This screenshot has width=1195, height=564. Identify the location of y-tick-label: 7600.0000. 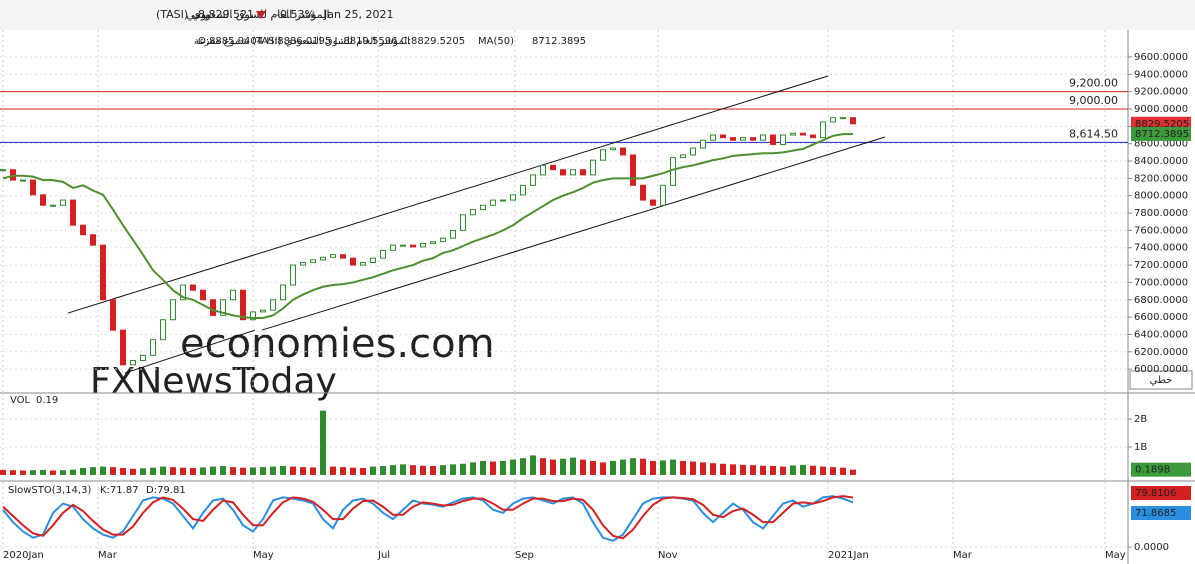
(1161, 230).